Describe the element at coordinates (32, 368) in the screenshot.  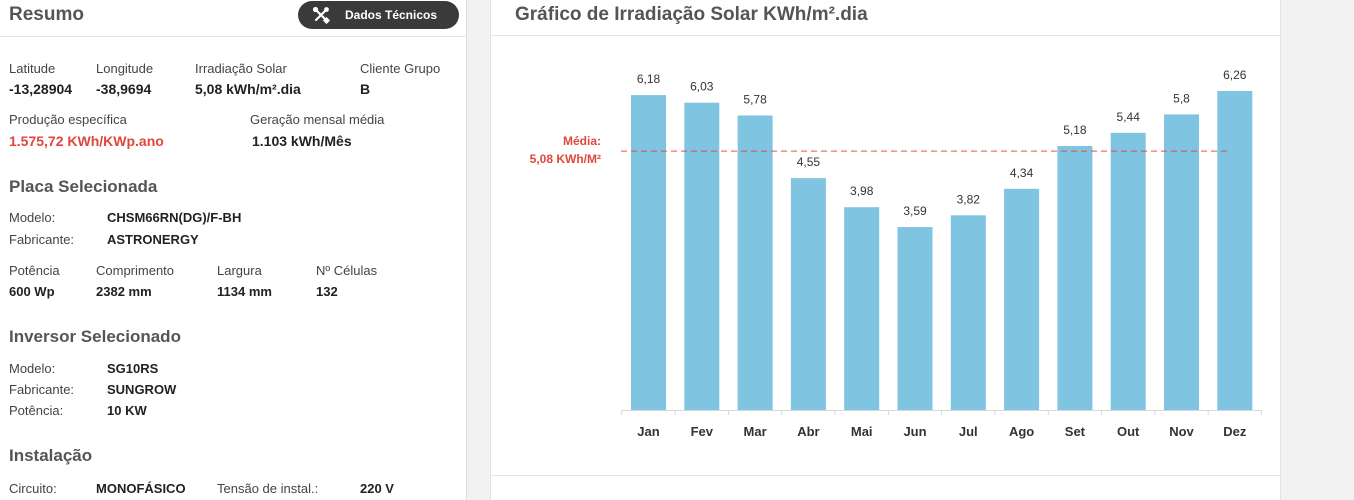
I see `inverter-model-label: Modelo:` at that location.